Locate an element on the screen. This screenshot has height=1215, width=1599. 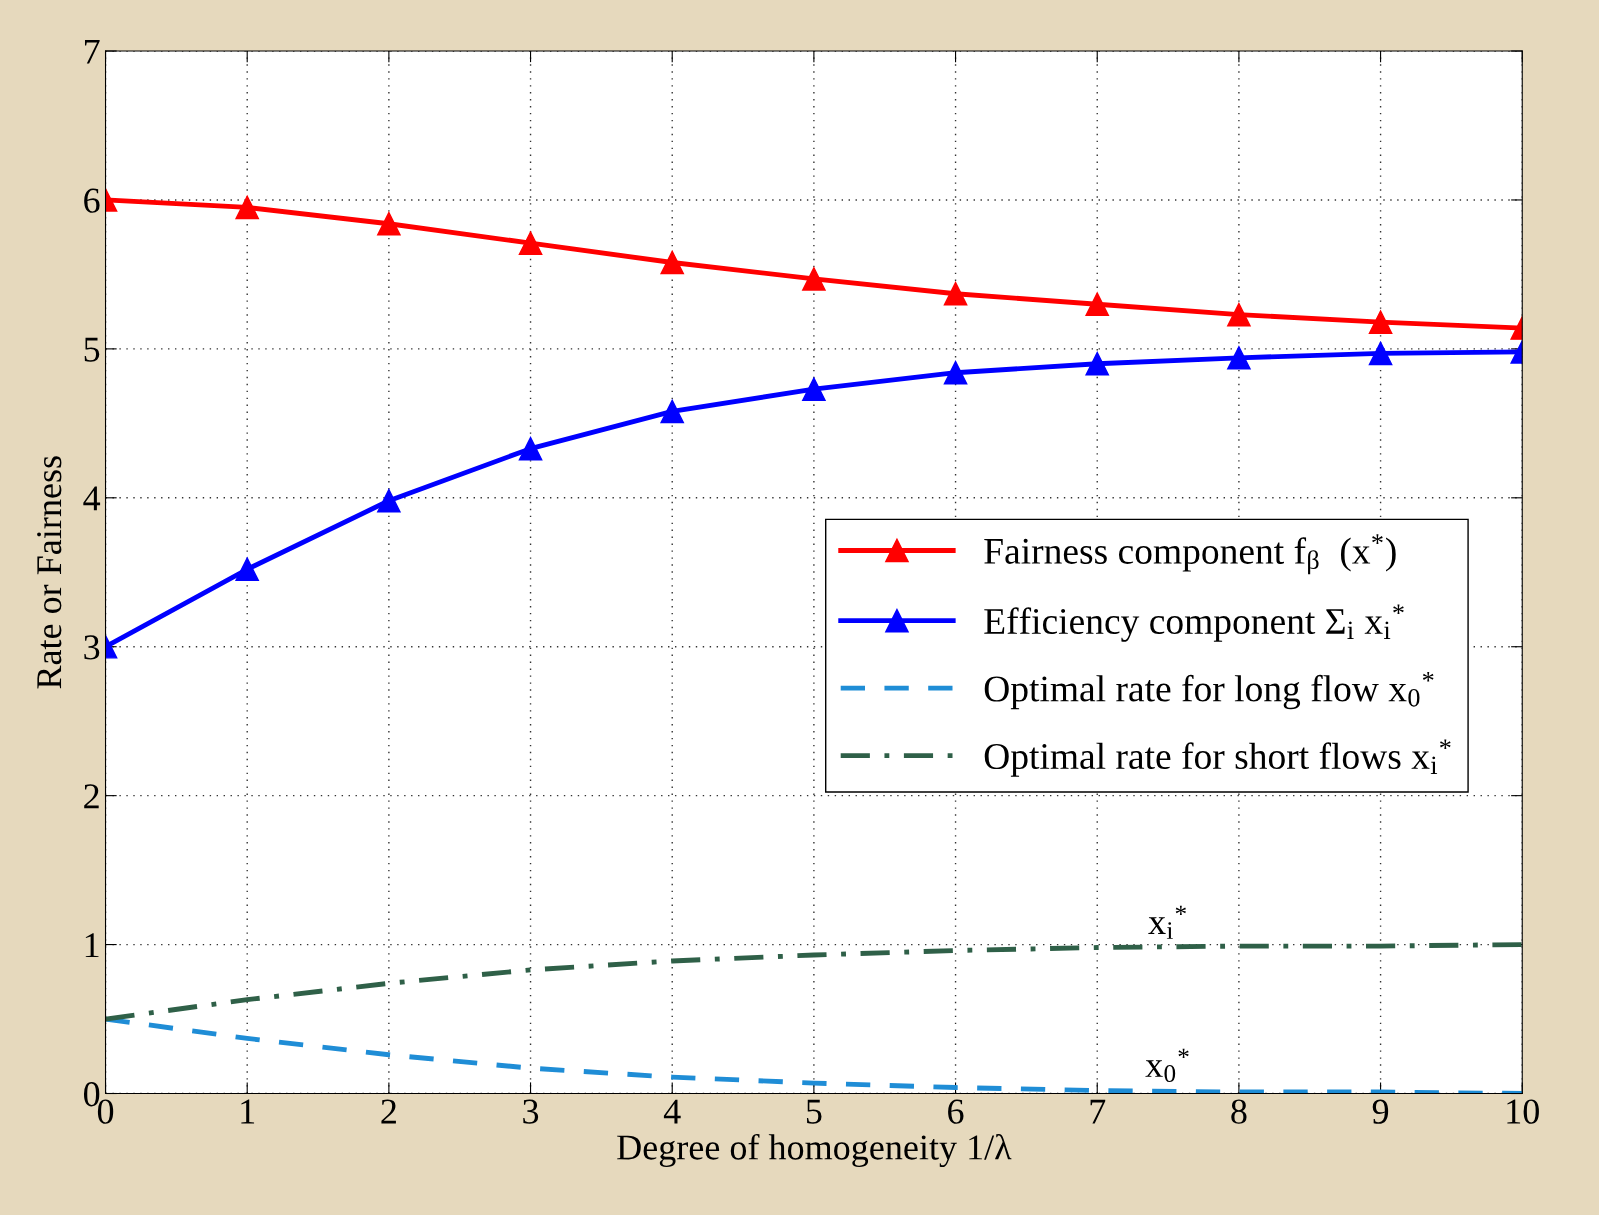
y-tick-label: 4 is located at coordinates (92, 498).